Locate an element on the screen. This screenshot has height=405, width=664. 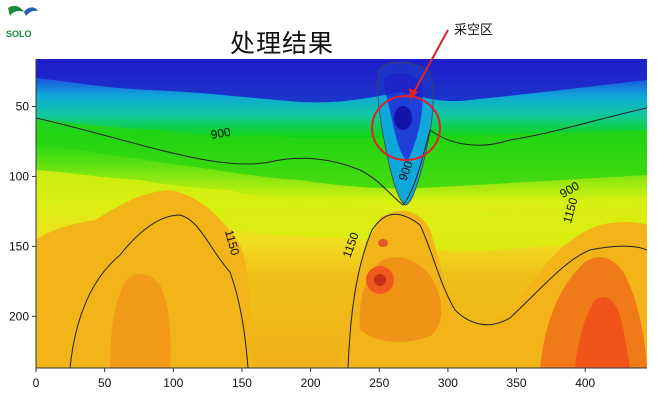
red-small-center is located at coordinates (383, 243).